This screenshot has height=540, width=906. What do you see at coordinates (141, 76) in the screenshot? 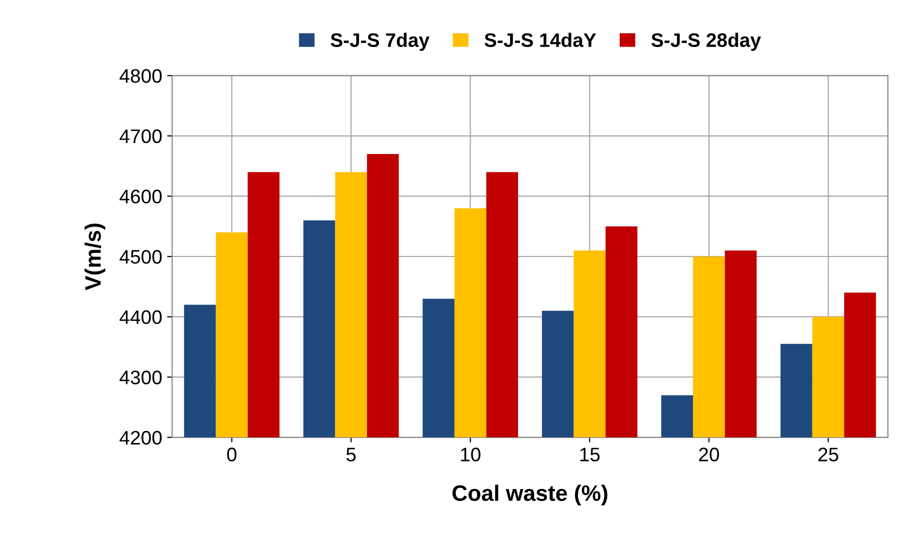
I see `y-tick-label: 4800` at bounding box center [141, 76].